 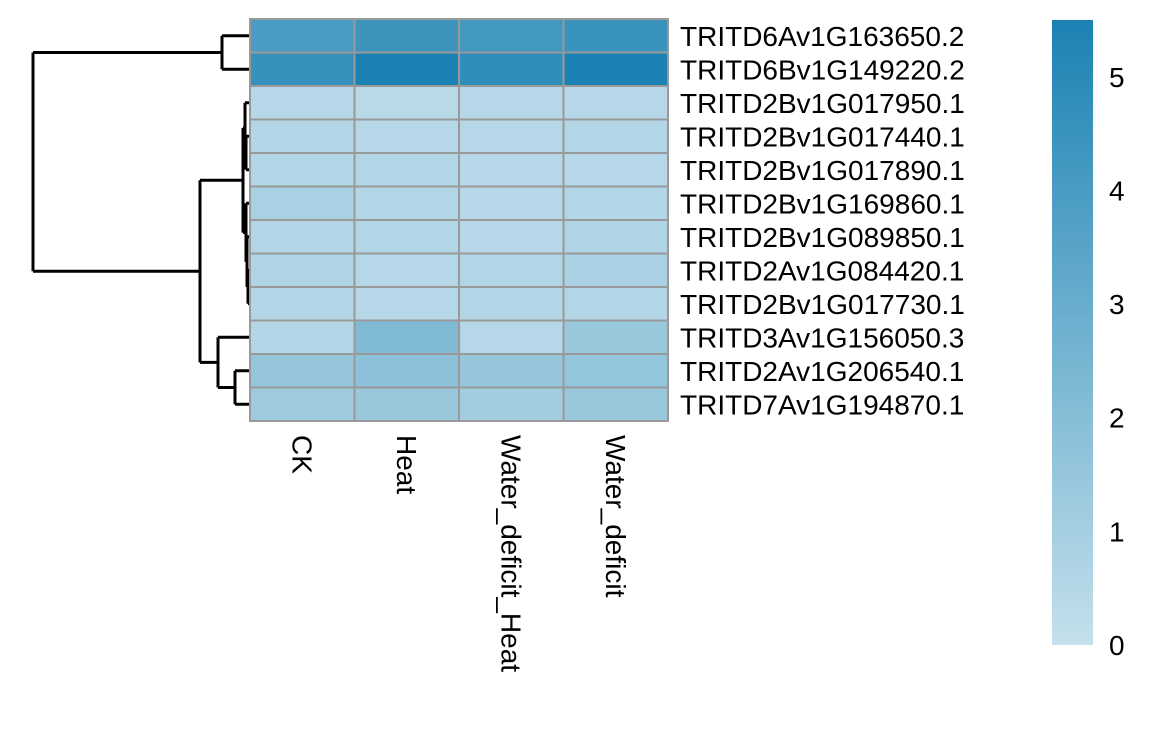 What do you see at coordinates (822, 304) in the screenshot?
I see `row-label: TRITD2Bv1G017730.1` at bounding box center [822, 304].